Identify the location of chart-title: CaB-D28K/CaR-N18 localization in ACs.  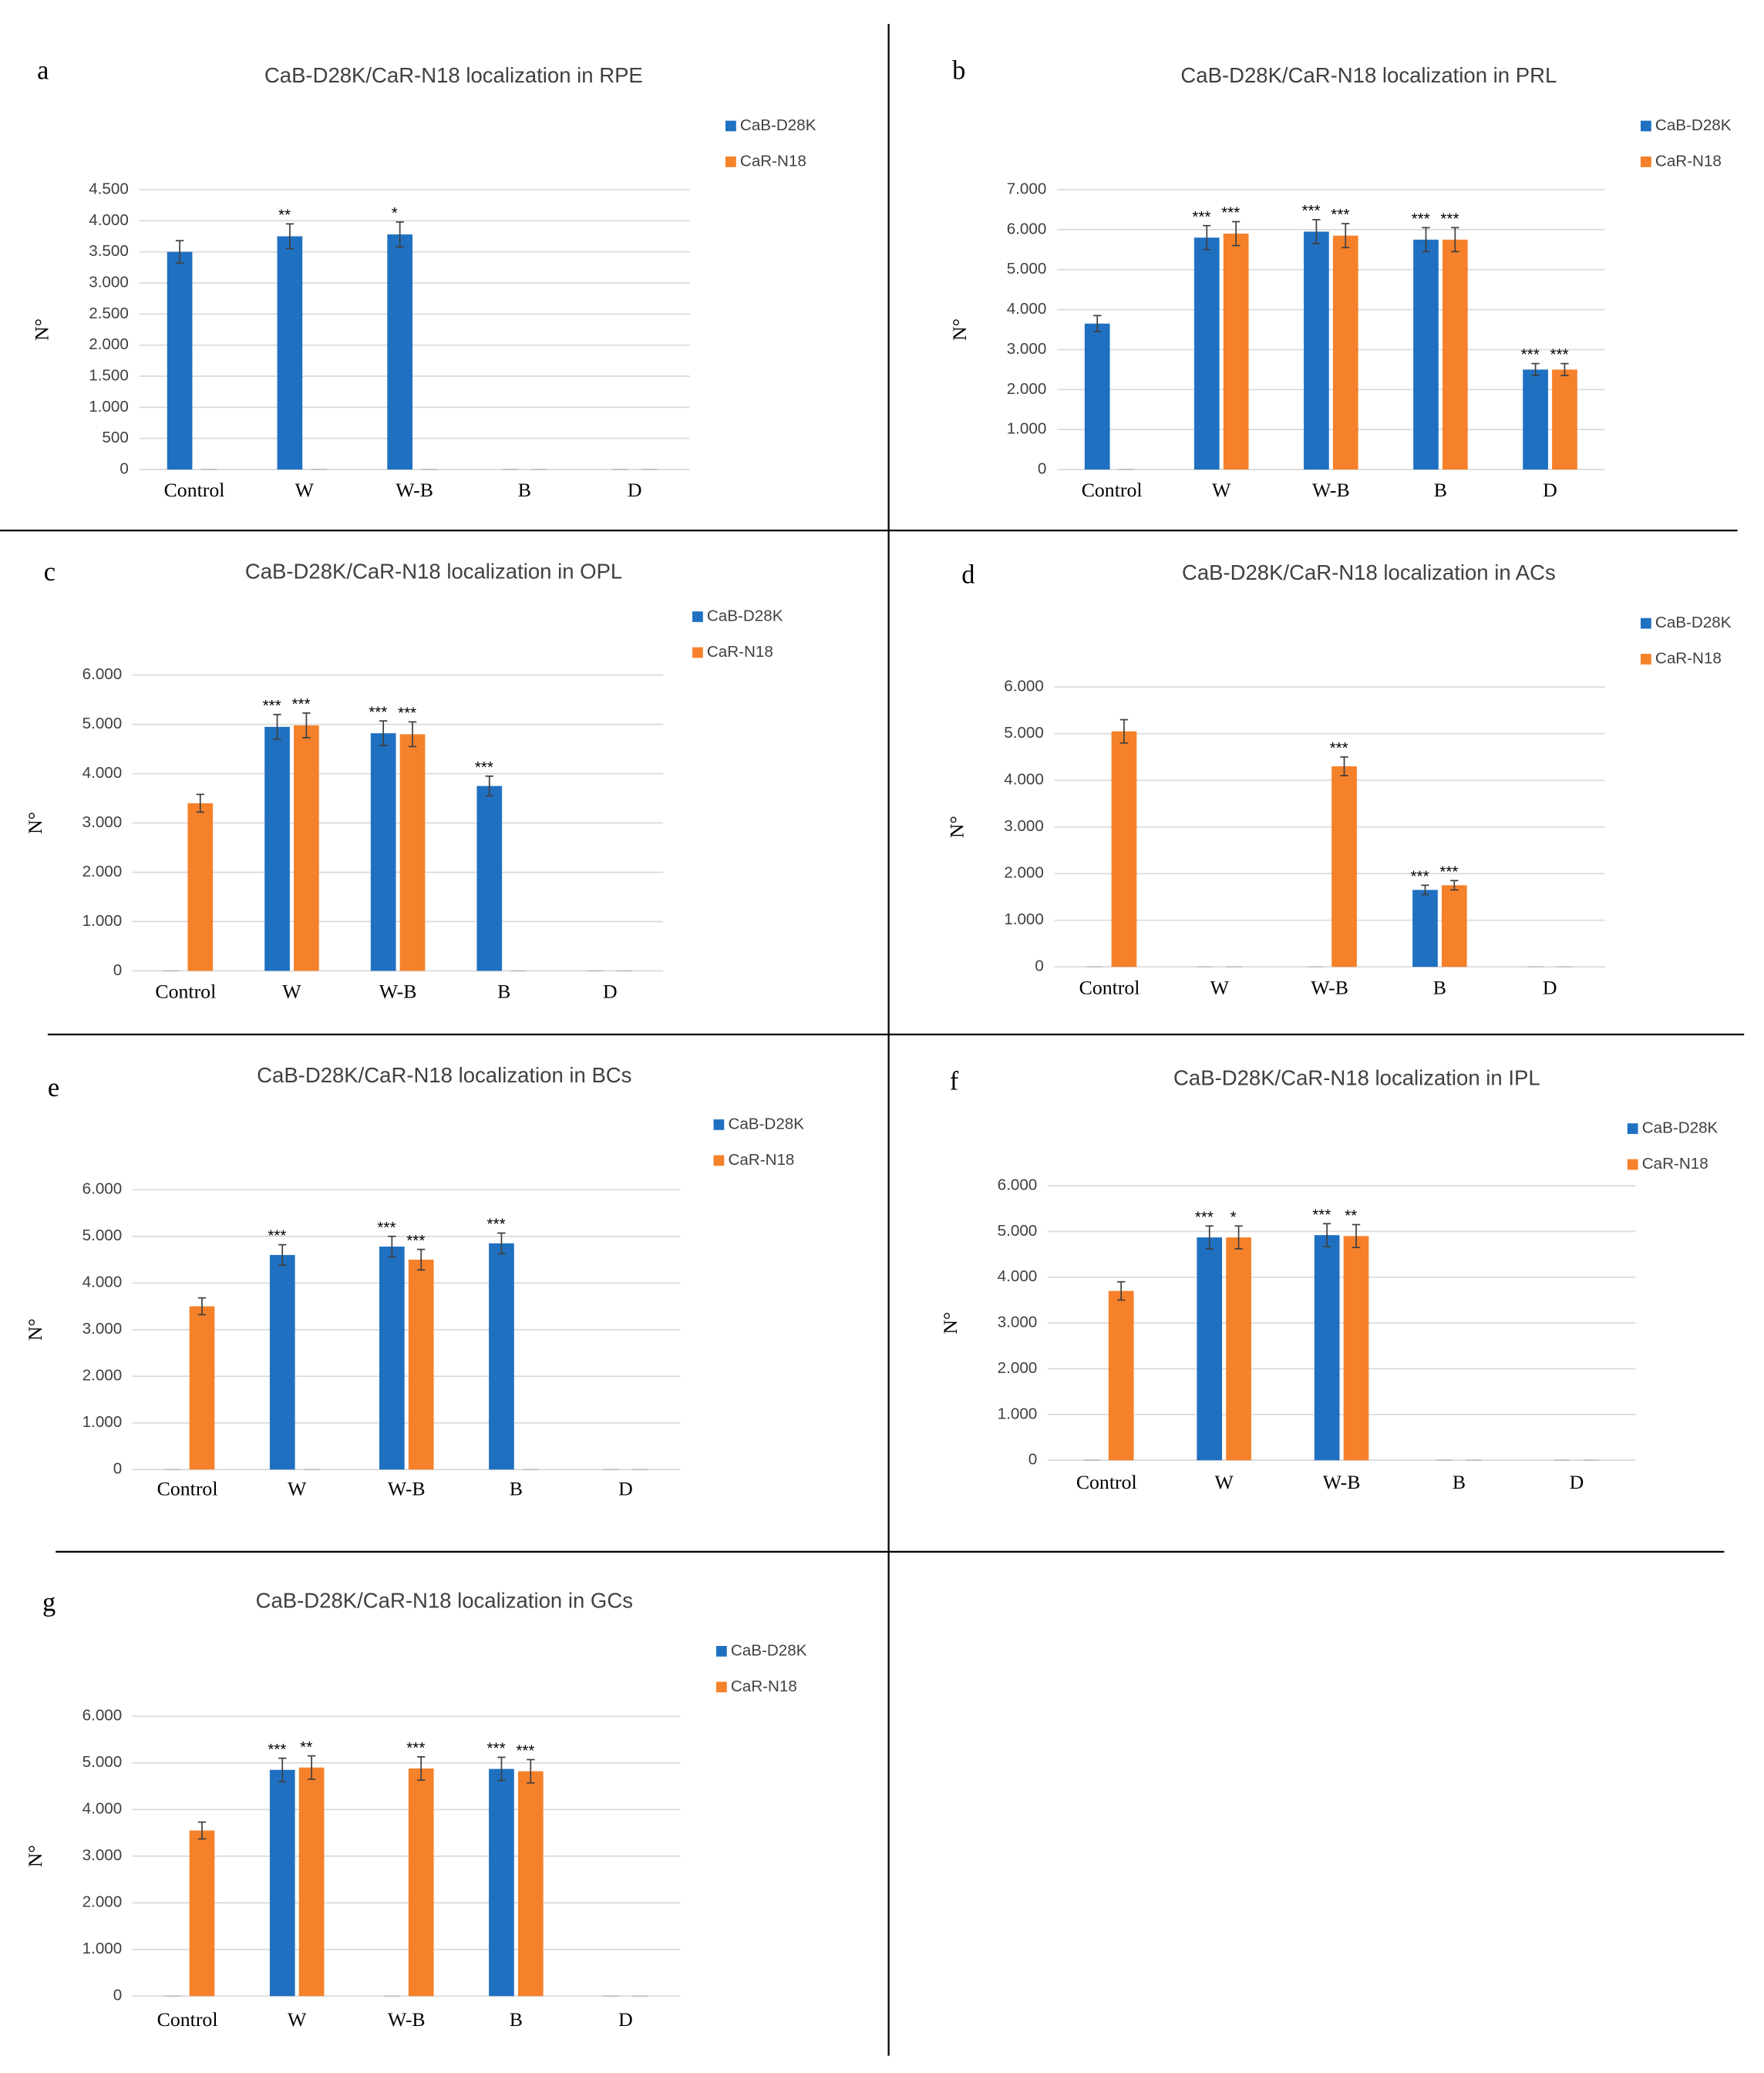
(1369, 572).